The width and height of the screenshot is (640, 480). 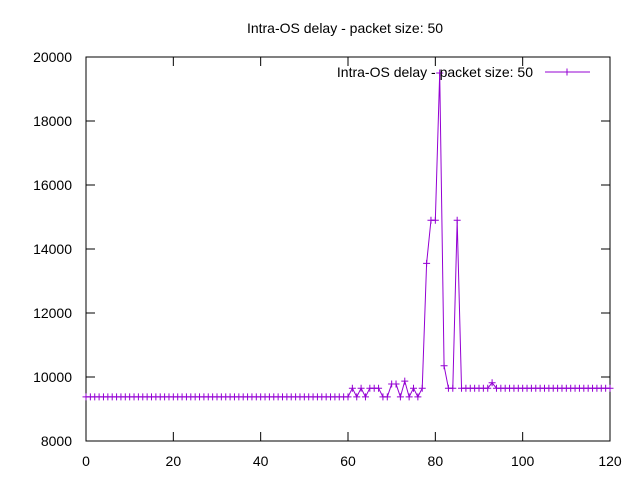 What do you see at coordinates (52, 377) in the screenshot?
I see `y-tick-label: 10000` at bounding box center [52, 377].